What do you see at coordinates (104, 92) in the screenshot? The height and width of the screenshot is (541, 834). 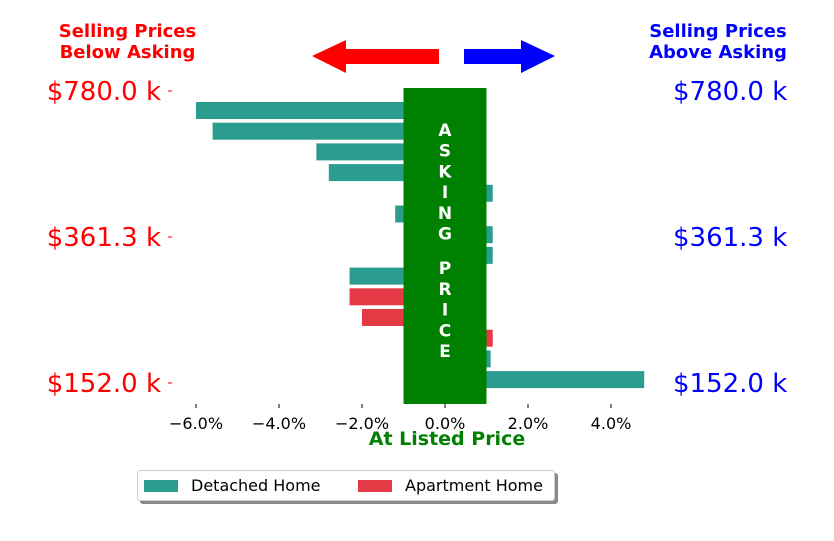 I see `y-tick-label-left: $780.0 k` at bounding box center [104, 92].